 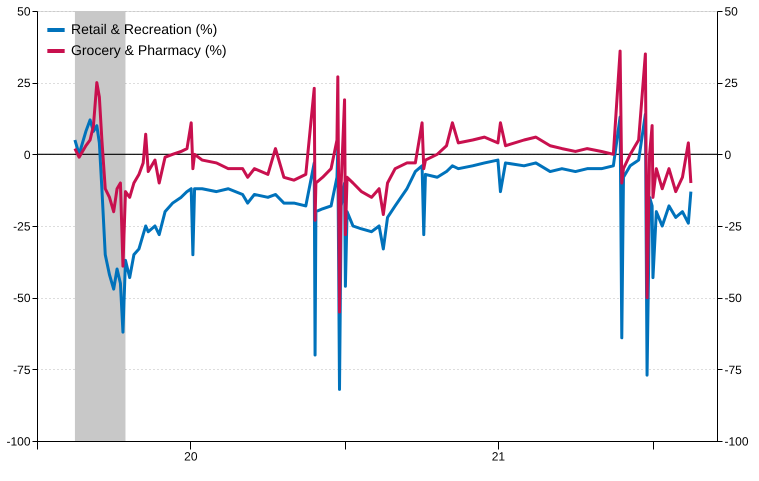 I want to click on y-tick-label: -100, so click(x=18, y=441).